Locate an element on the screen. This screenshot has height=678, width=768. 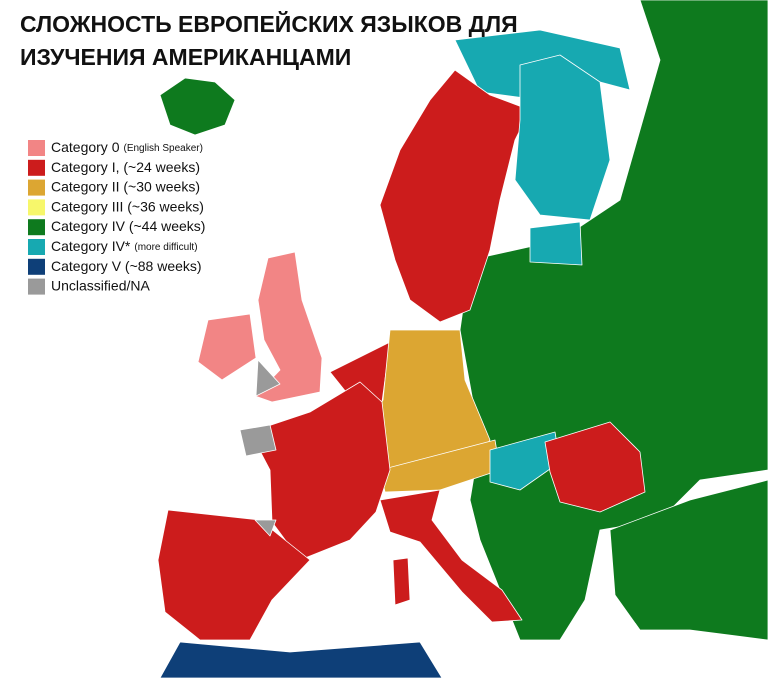
legend-label: Category IV* (more difficult) is located at coordinates (124, 246).